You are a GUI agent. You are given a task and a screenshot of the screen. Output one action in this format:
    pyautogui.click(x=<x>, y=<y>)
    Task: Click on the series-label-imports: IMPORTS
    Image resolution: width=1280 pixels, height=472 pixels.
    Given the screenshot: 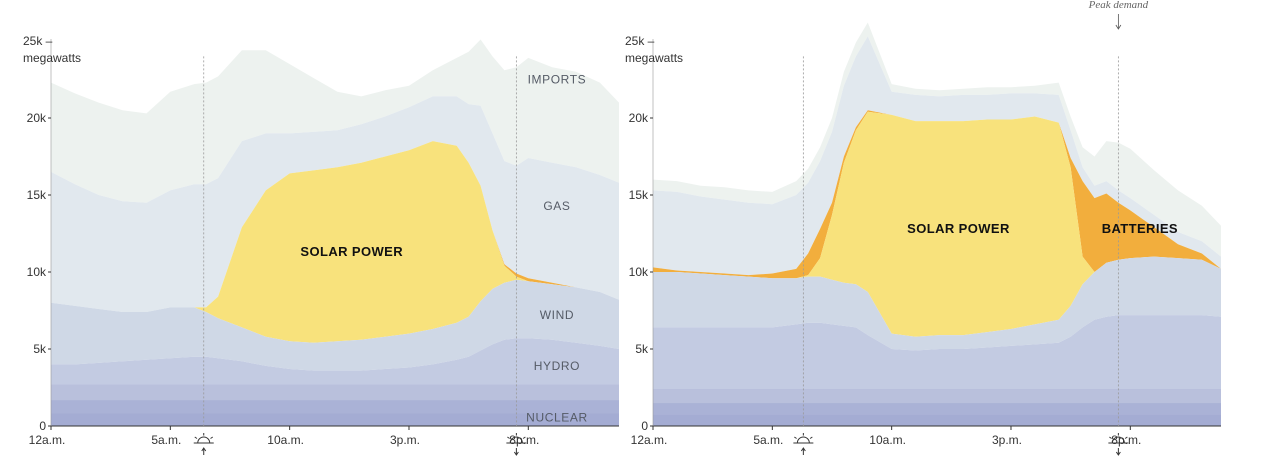 What is the action you would take?
    pyautogui.click(x=557, y=80)
    